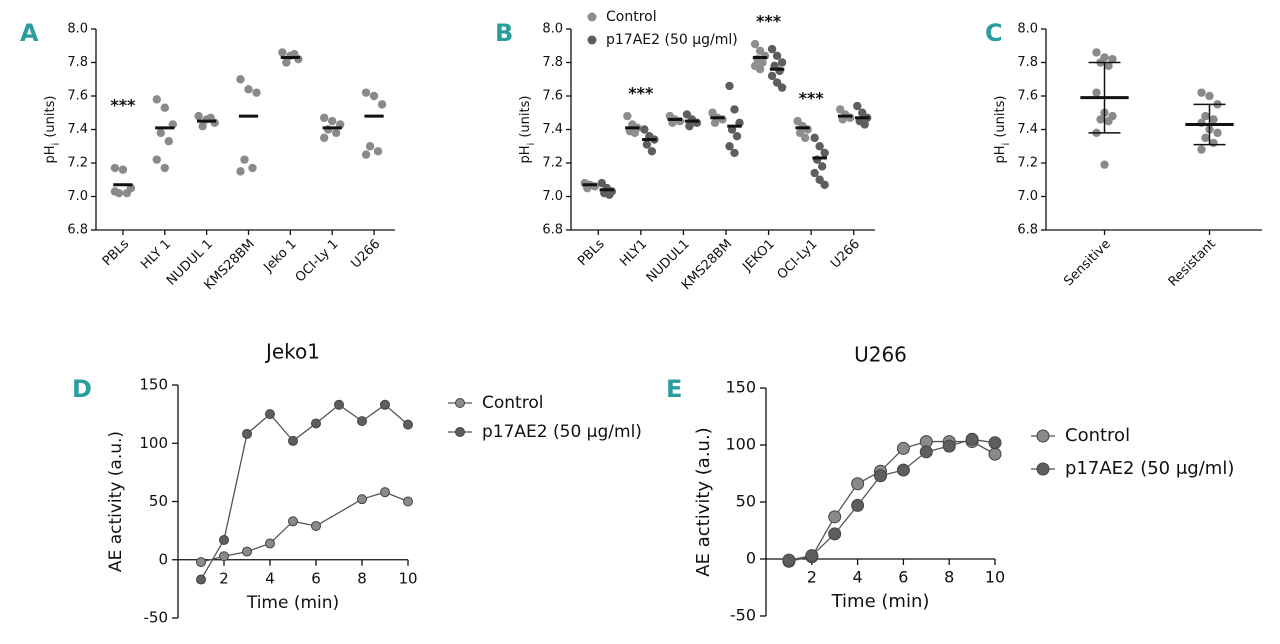  What do you see at coordinates (116, 253) in the screenshot?
I see `x-tick-label: PBLs` at bounding box center [116, 253].